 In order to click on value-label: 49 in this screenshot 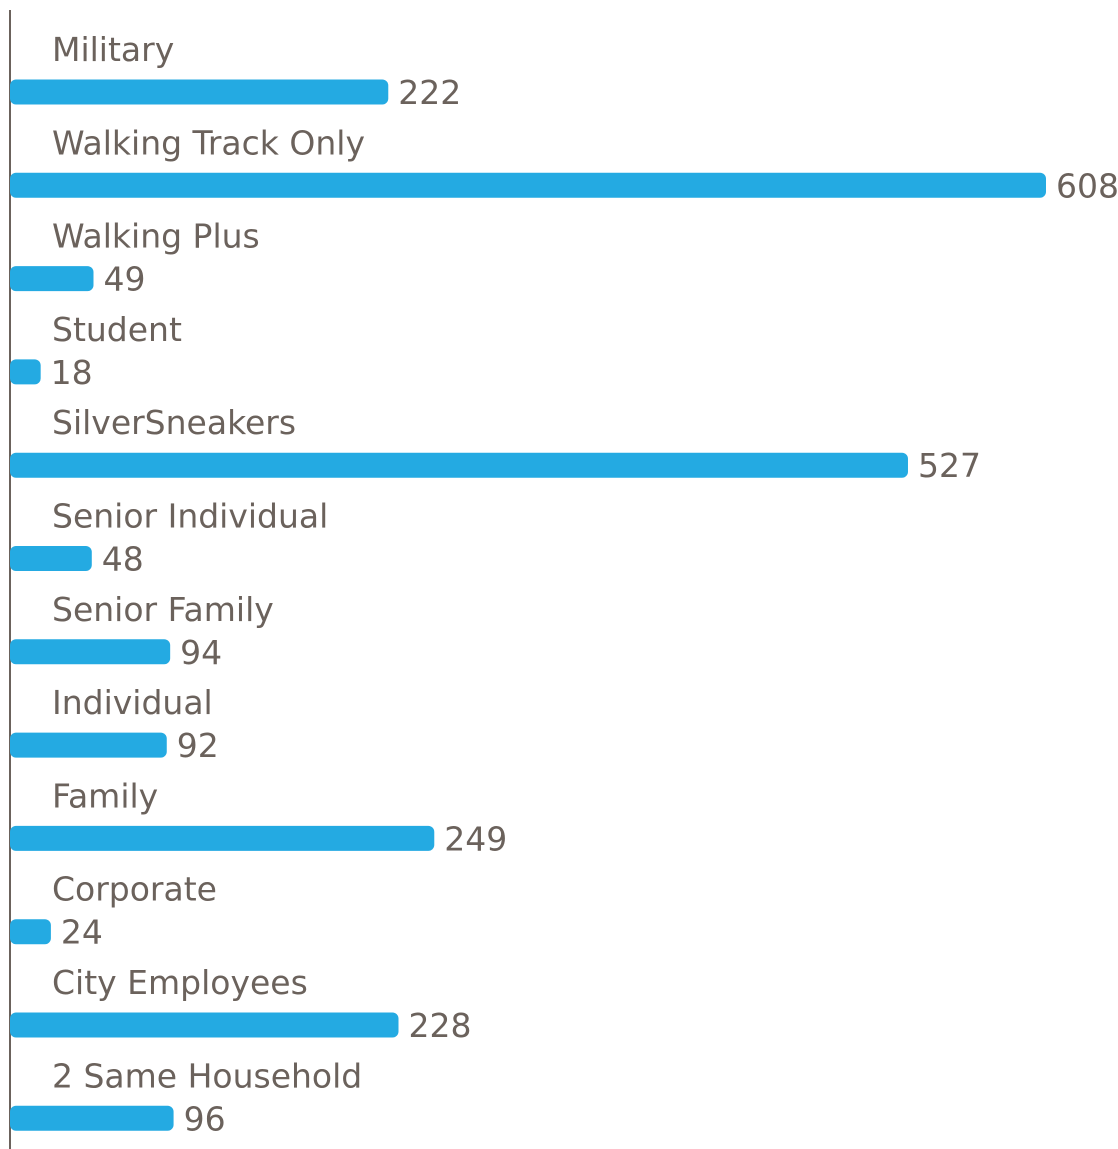, I will do `click(124, 279)`.